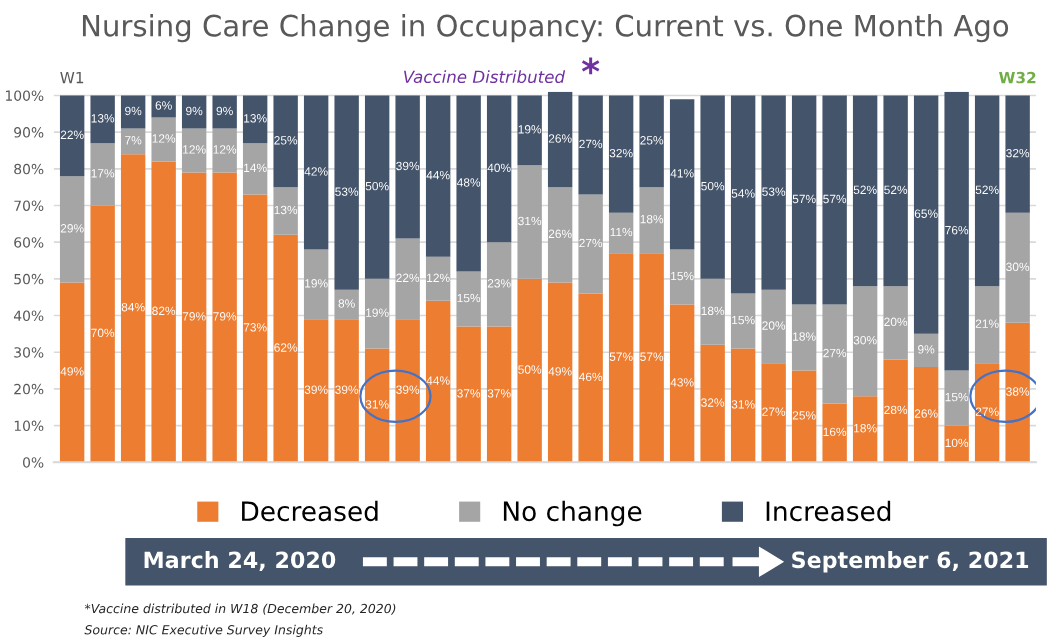 Image resolution: width=1056 pixels, height=642 pixels. I want to click on text: September 6, 2021, so click(910, 562).